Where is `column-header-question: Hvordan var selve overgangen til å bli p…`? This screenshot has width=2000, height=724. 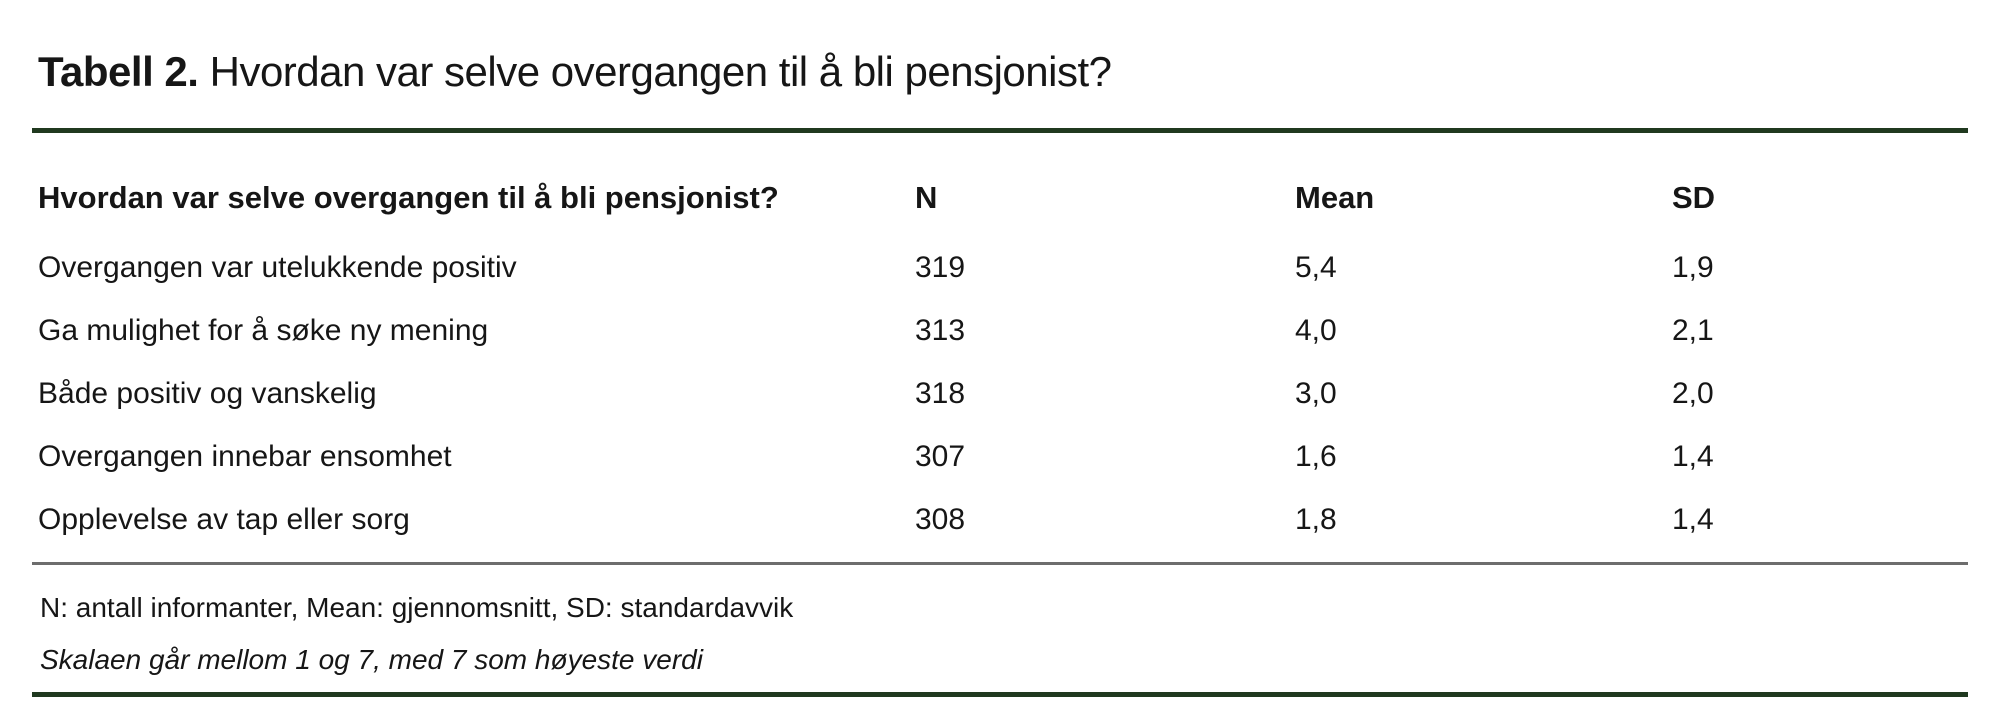 column-header-question: Hvordan var selve overgangen til å bli p… is located at coordinates (408, 197).